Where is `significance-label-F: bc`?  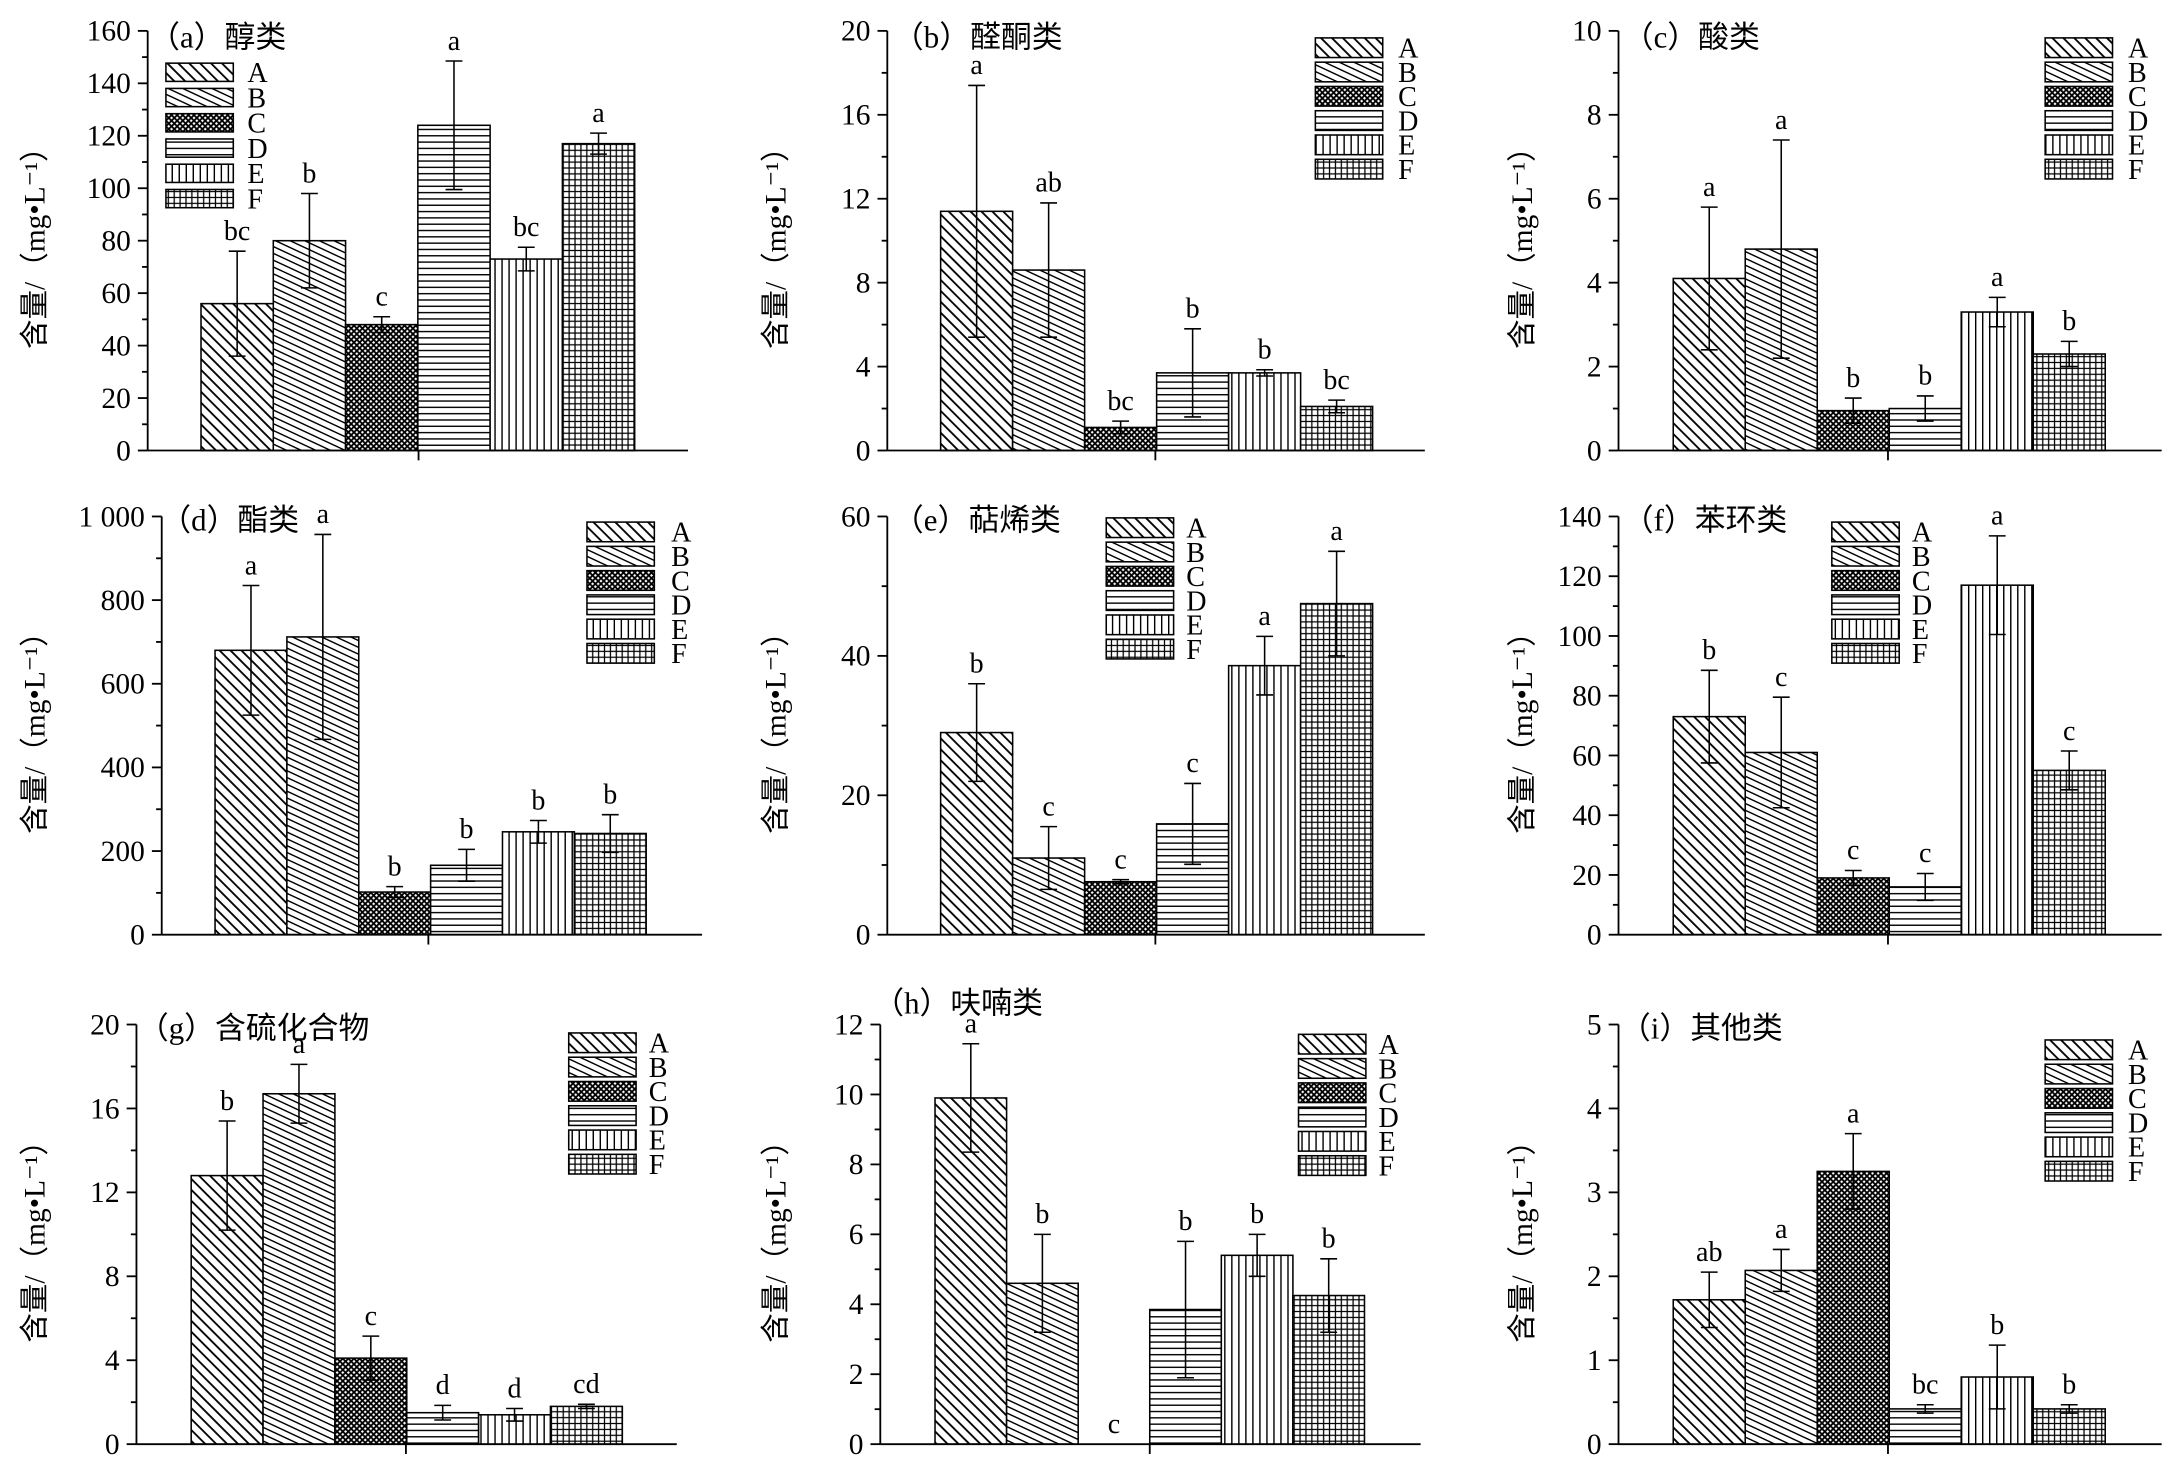 significance-label-F: bc is located at coordinates (1336, 380).